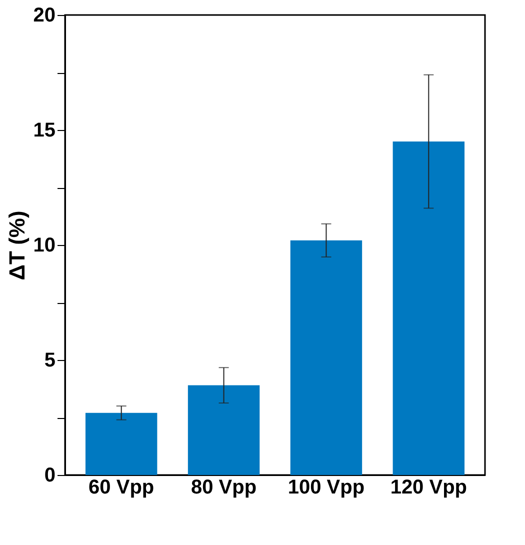  Describe the element at coordinates (44, 15) in the screenshot. I see `y-tick-label: 20` at that location.